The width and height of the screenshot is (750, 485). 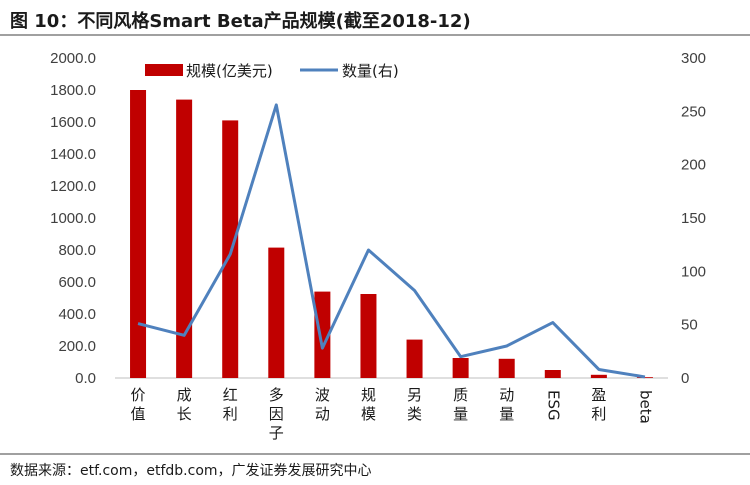 I want to click on y-right-tick-label: 250, so click(x=693, y=111).